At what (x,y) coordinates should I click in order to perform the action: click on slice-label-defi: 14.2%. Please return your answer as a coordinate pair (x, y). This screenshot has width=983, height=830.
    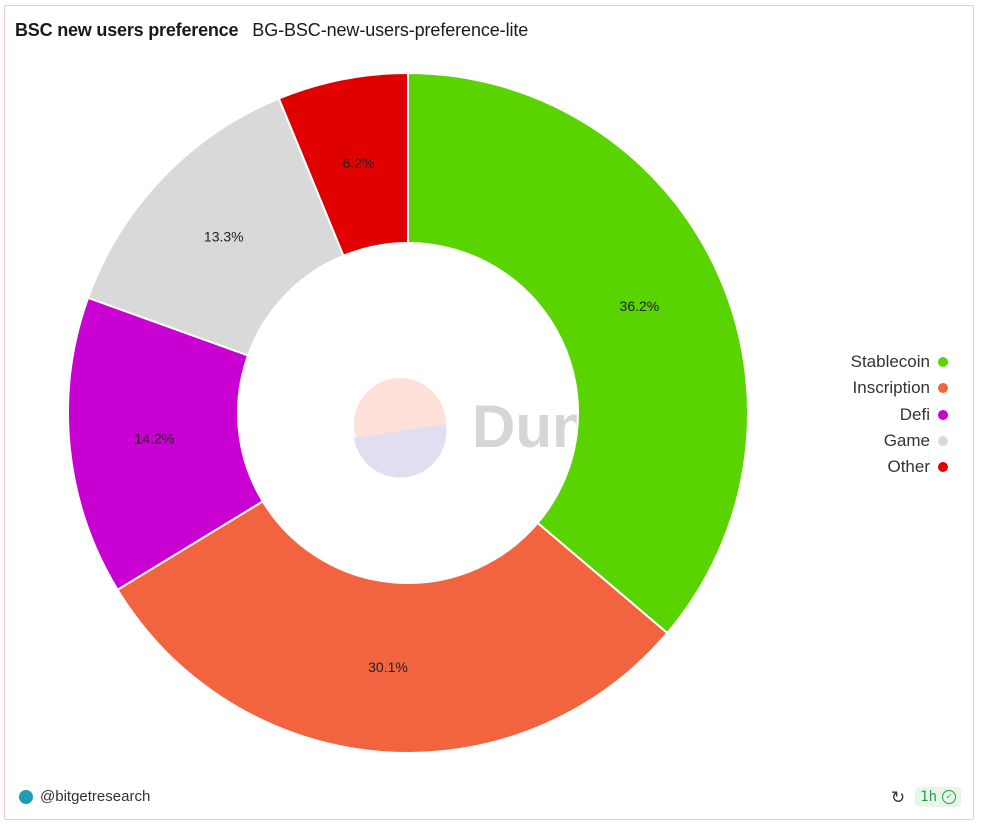
    Looking at the image, I should click on (154, 439).